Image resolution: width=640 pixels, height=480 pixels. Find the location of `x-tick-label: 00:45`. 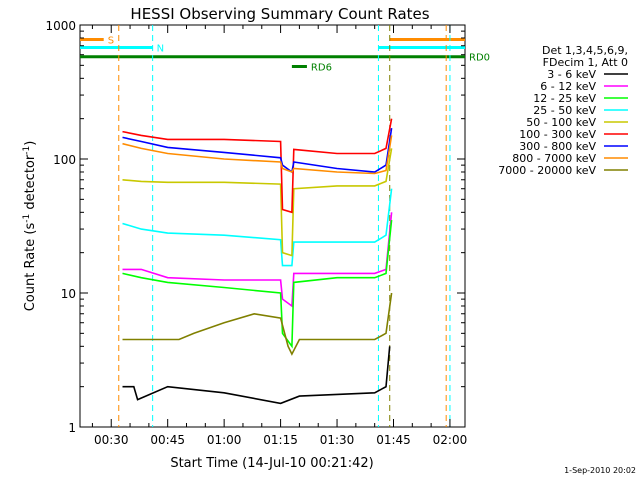

x-tick-label: 00:45 is located at coordinates (167, 440).